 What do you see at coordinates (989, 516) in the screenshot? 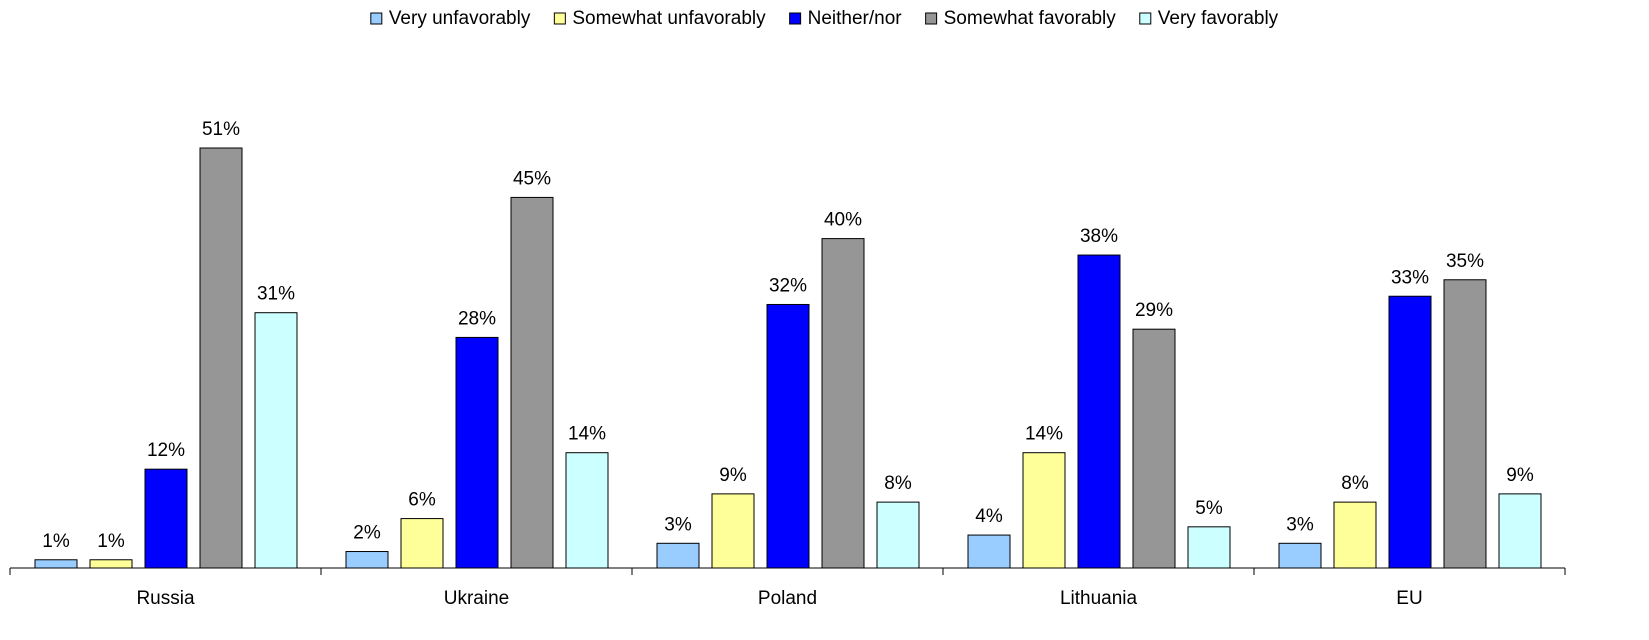
I see `value-label: 4%` at bounding box center [989, 516].